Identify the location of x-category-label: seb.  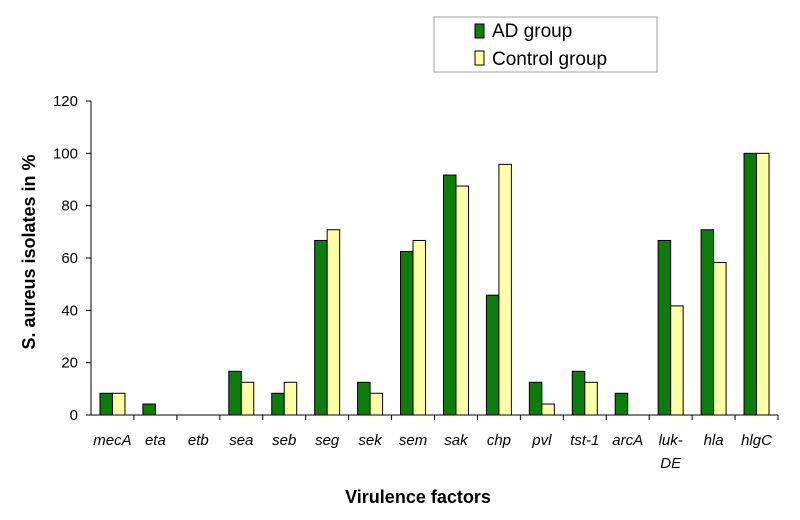
(284, 440).